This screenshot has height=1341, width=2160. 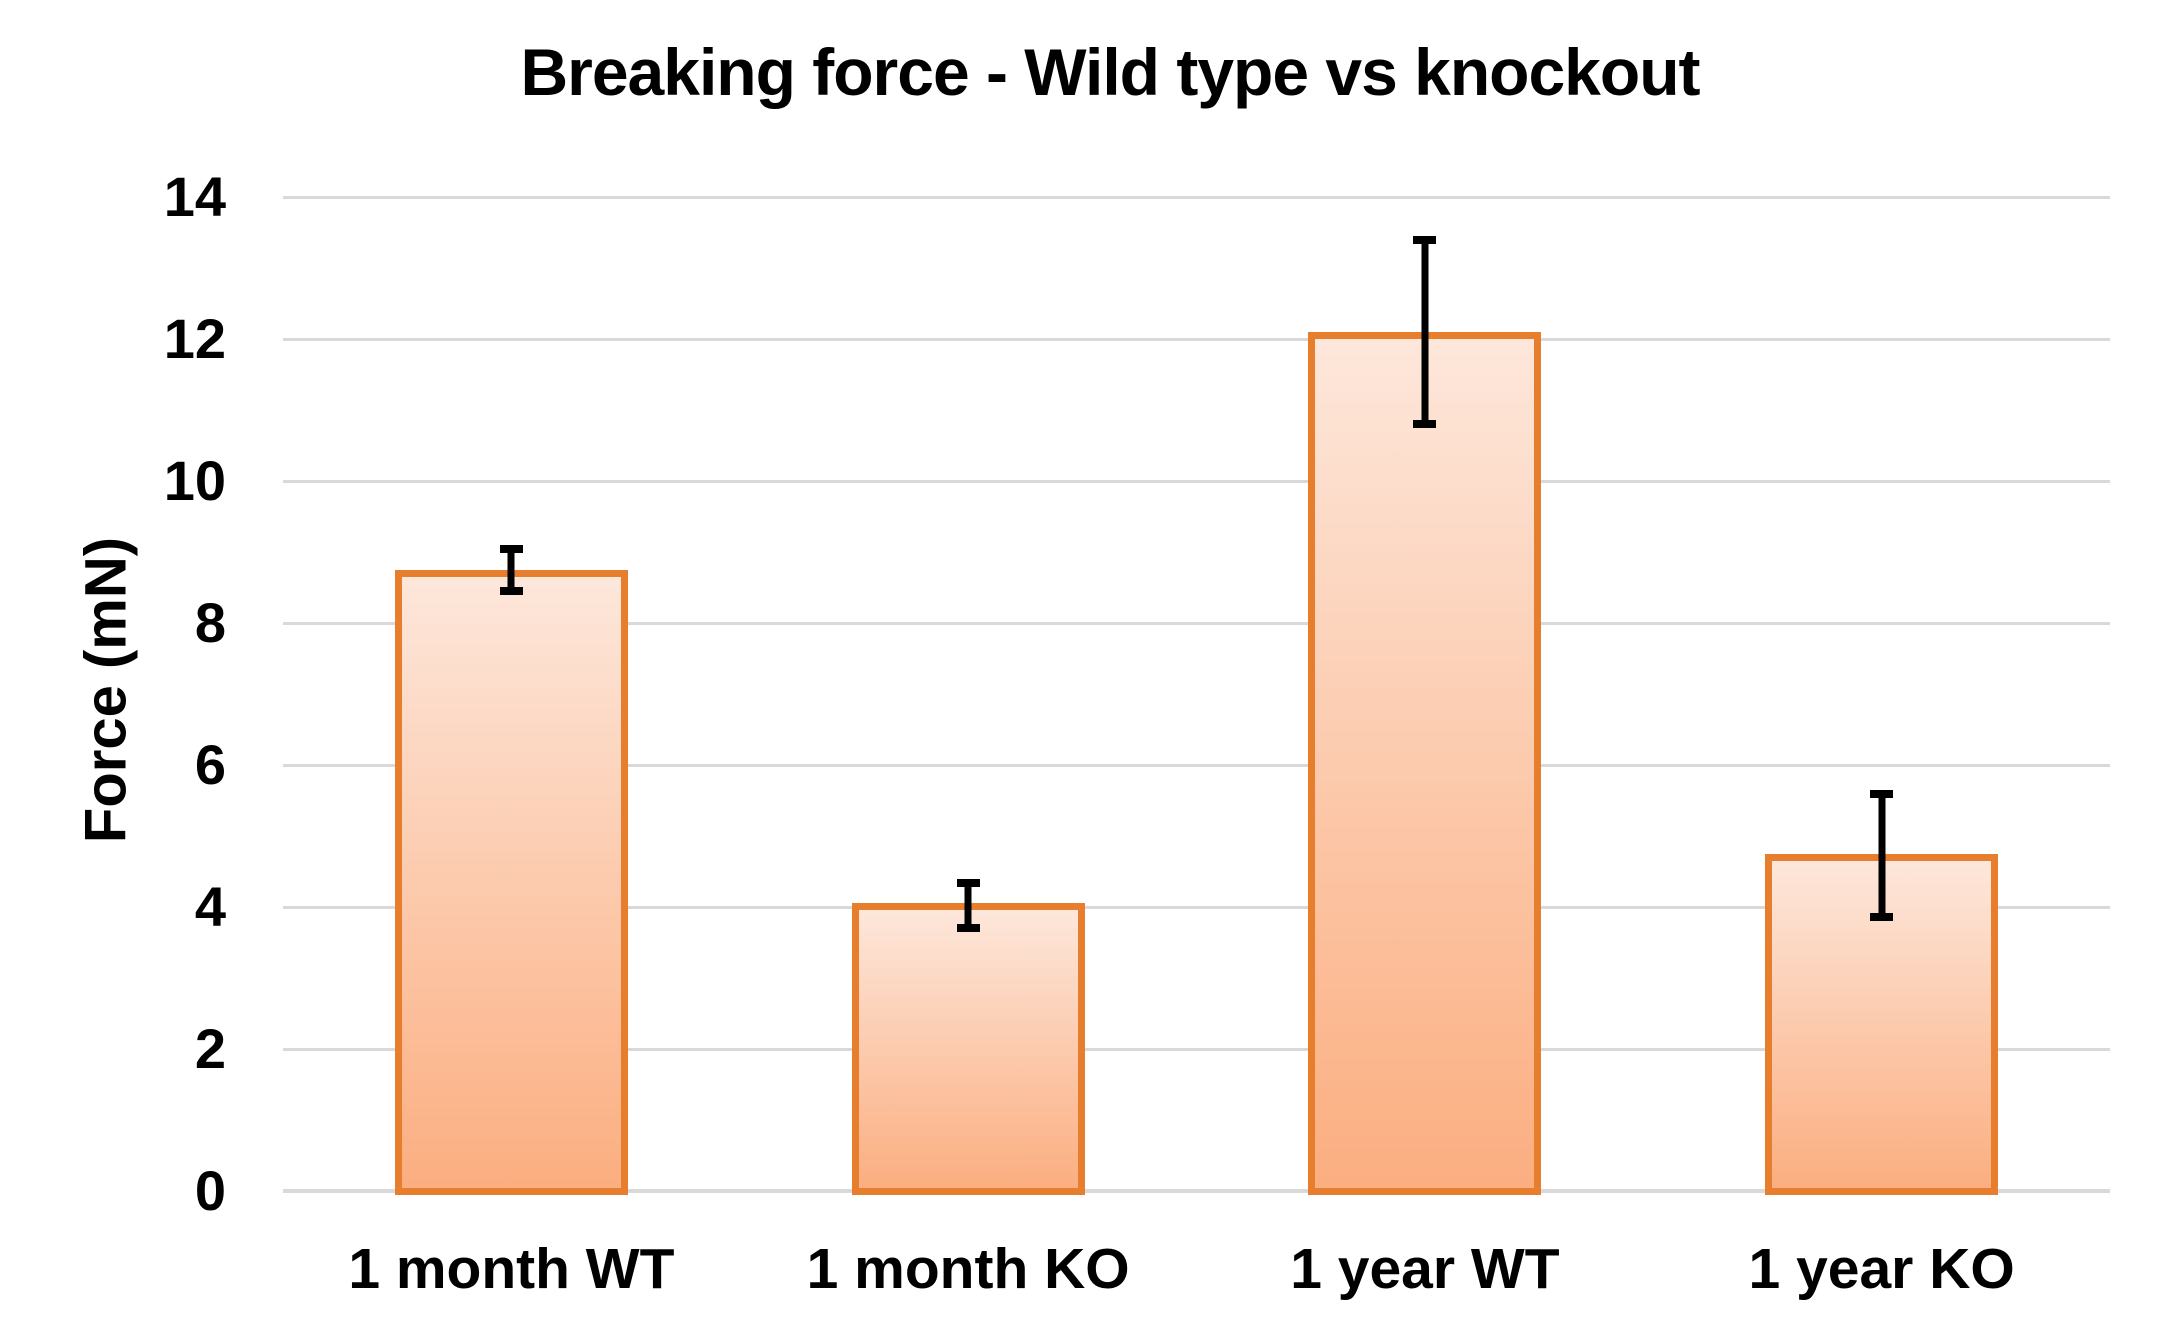 I want to click on error-bar-1-year-ko, so click(x=1882, y=855).